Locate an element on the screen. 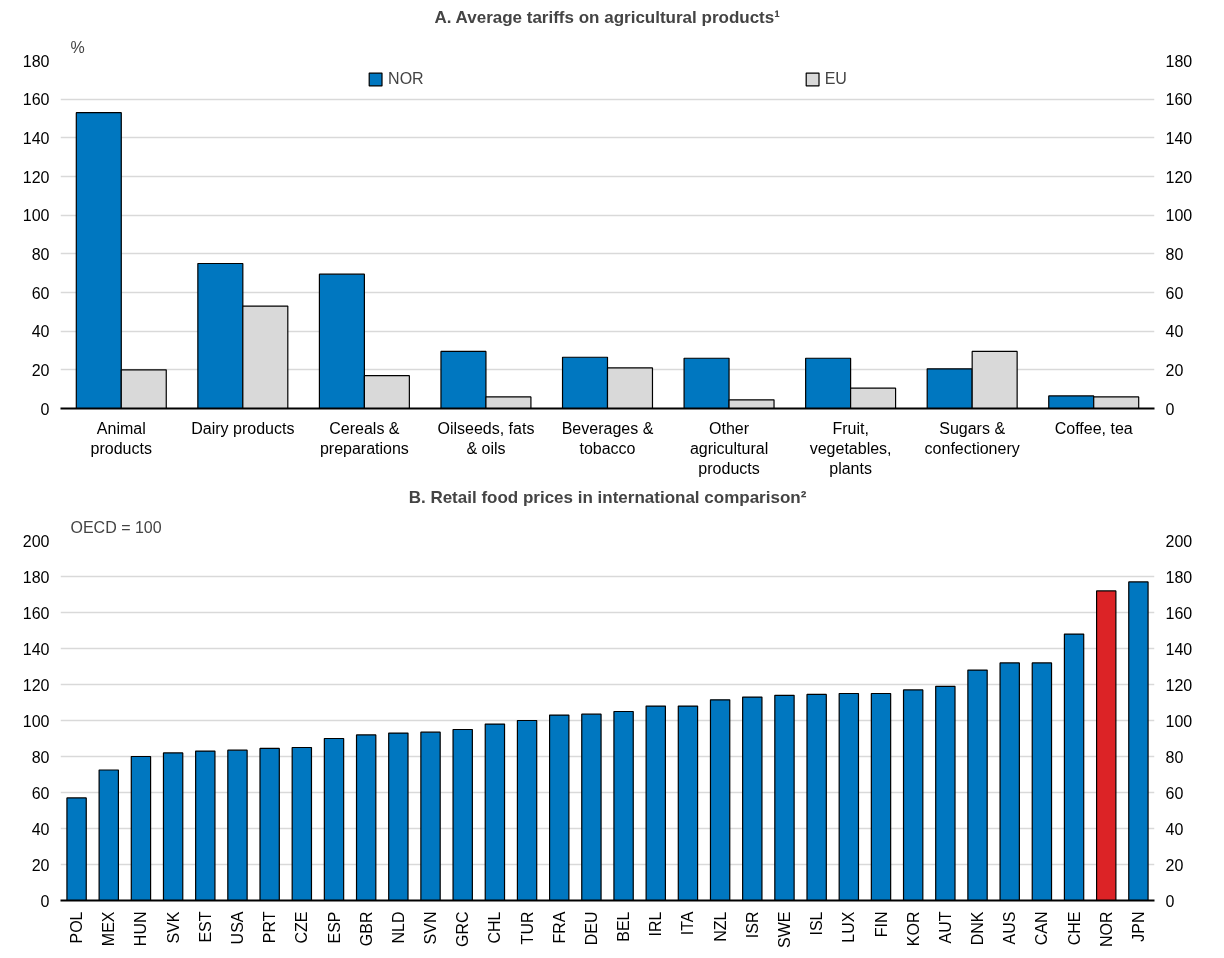 The height and width of the screenshot is (958, 1224). x-tick-label: LUX is located at coordinates (849, 927).